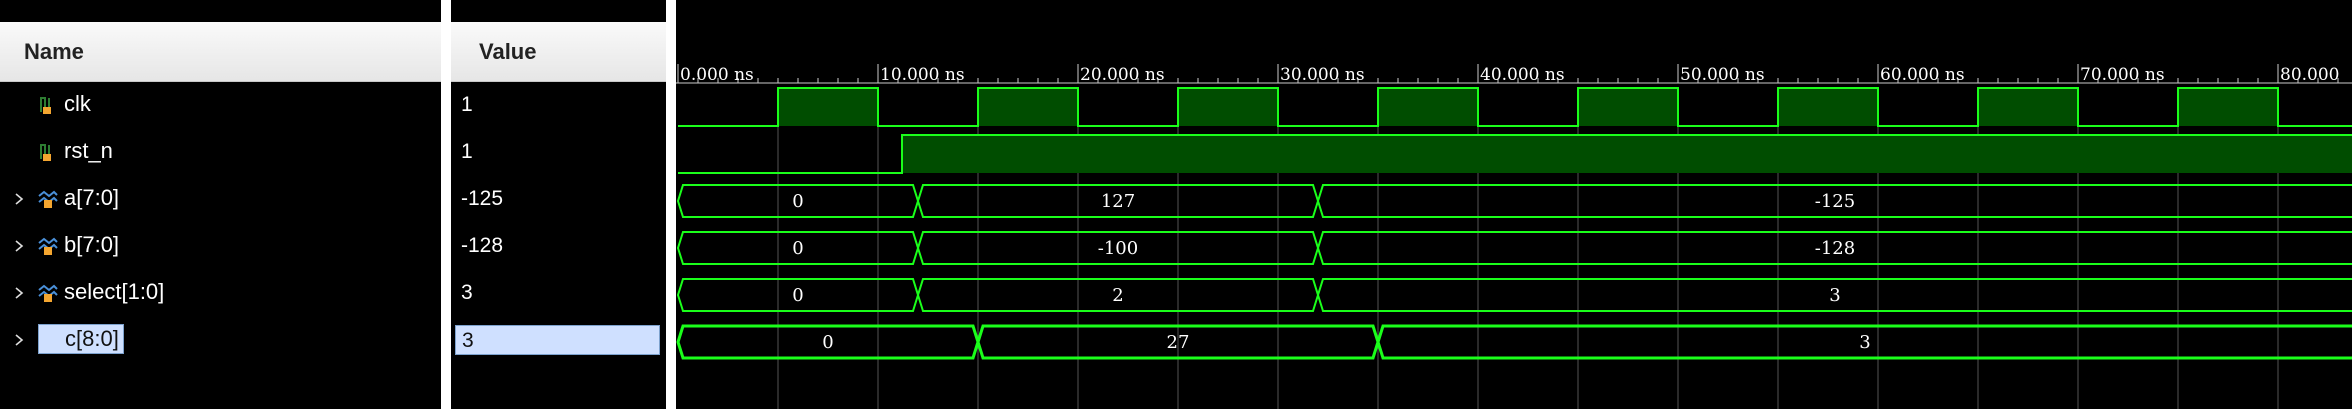 The image size is (2352, 409). I want to click on time-tick-label: 80.000, so click(2309, 75).